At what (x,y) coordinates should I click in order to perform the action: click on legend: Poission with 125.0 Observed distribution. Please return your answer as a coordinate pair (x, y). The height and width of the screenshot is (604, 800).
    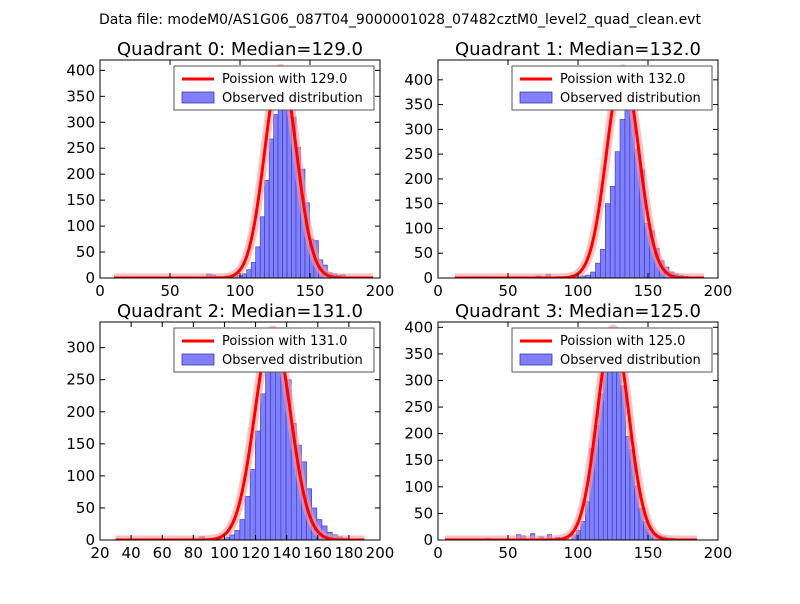
    Looking at the image, I should click on (612, 350).